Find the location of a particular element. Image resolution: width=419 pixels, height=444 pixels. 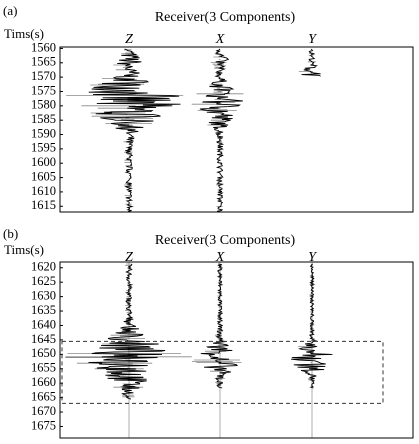

y-tick-label: 1585 is located at coordinates (43, 119).